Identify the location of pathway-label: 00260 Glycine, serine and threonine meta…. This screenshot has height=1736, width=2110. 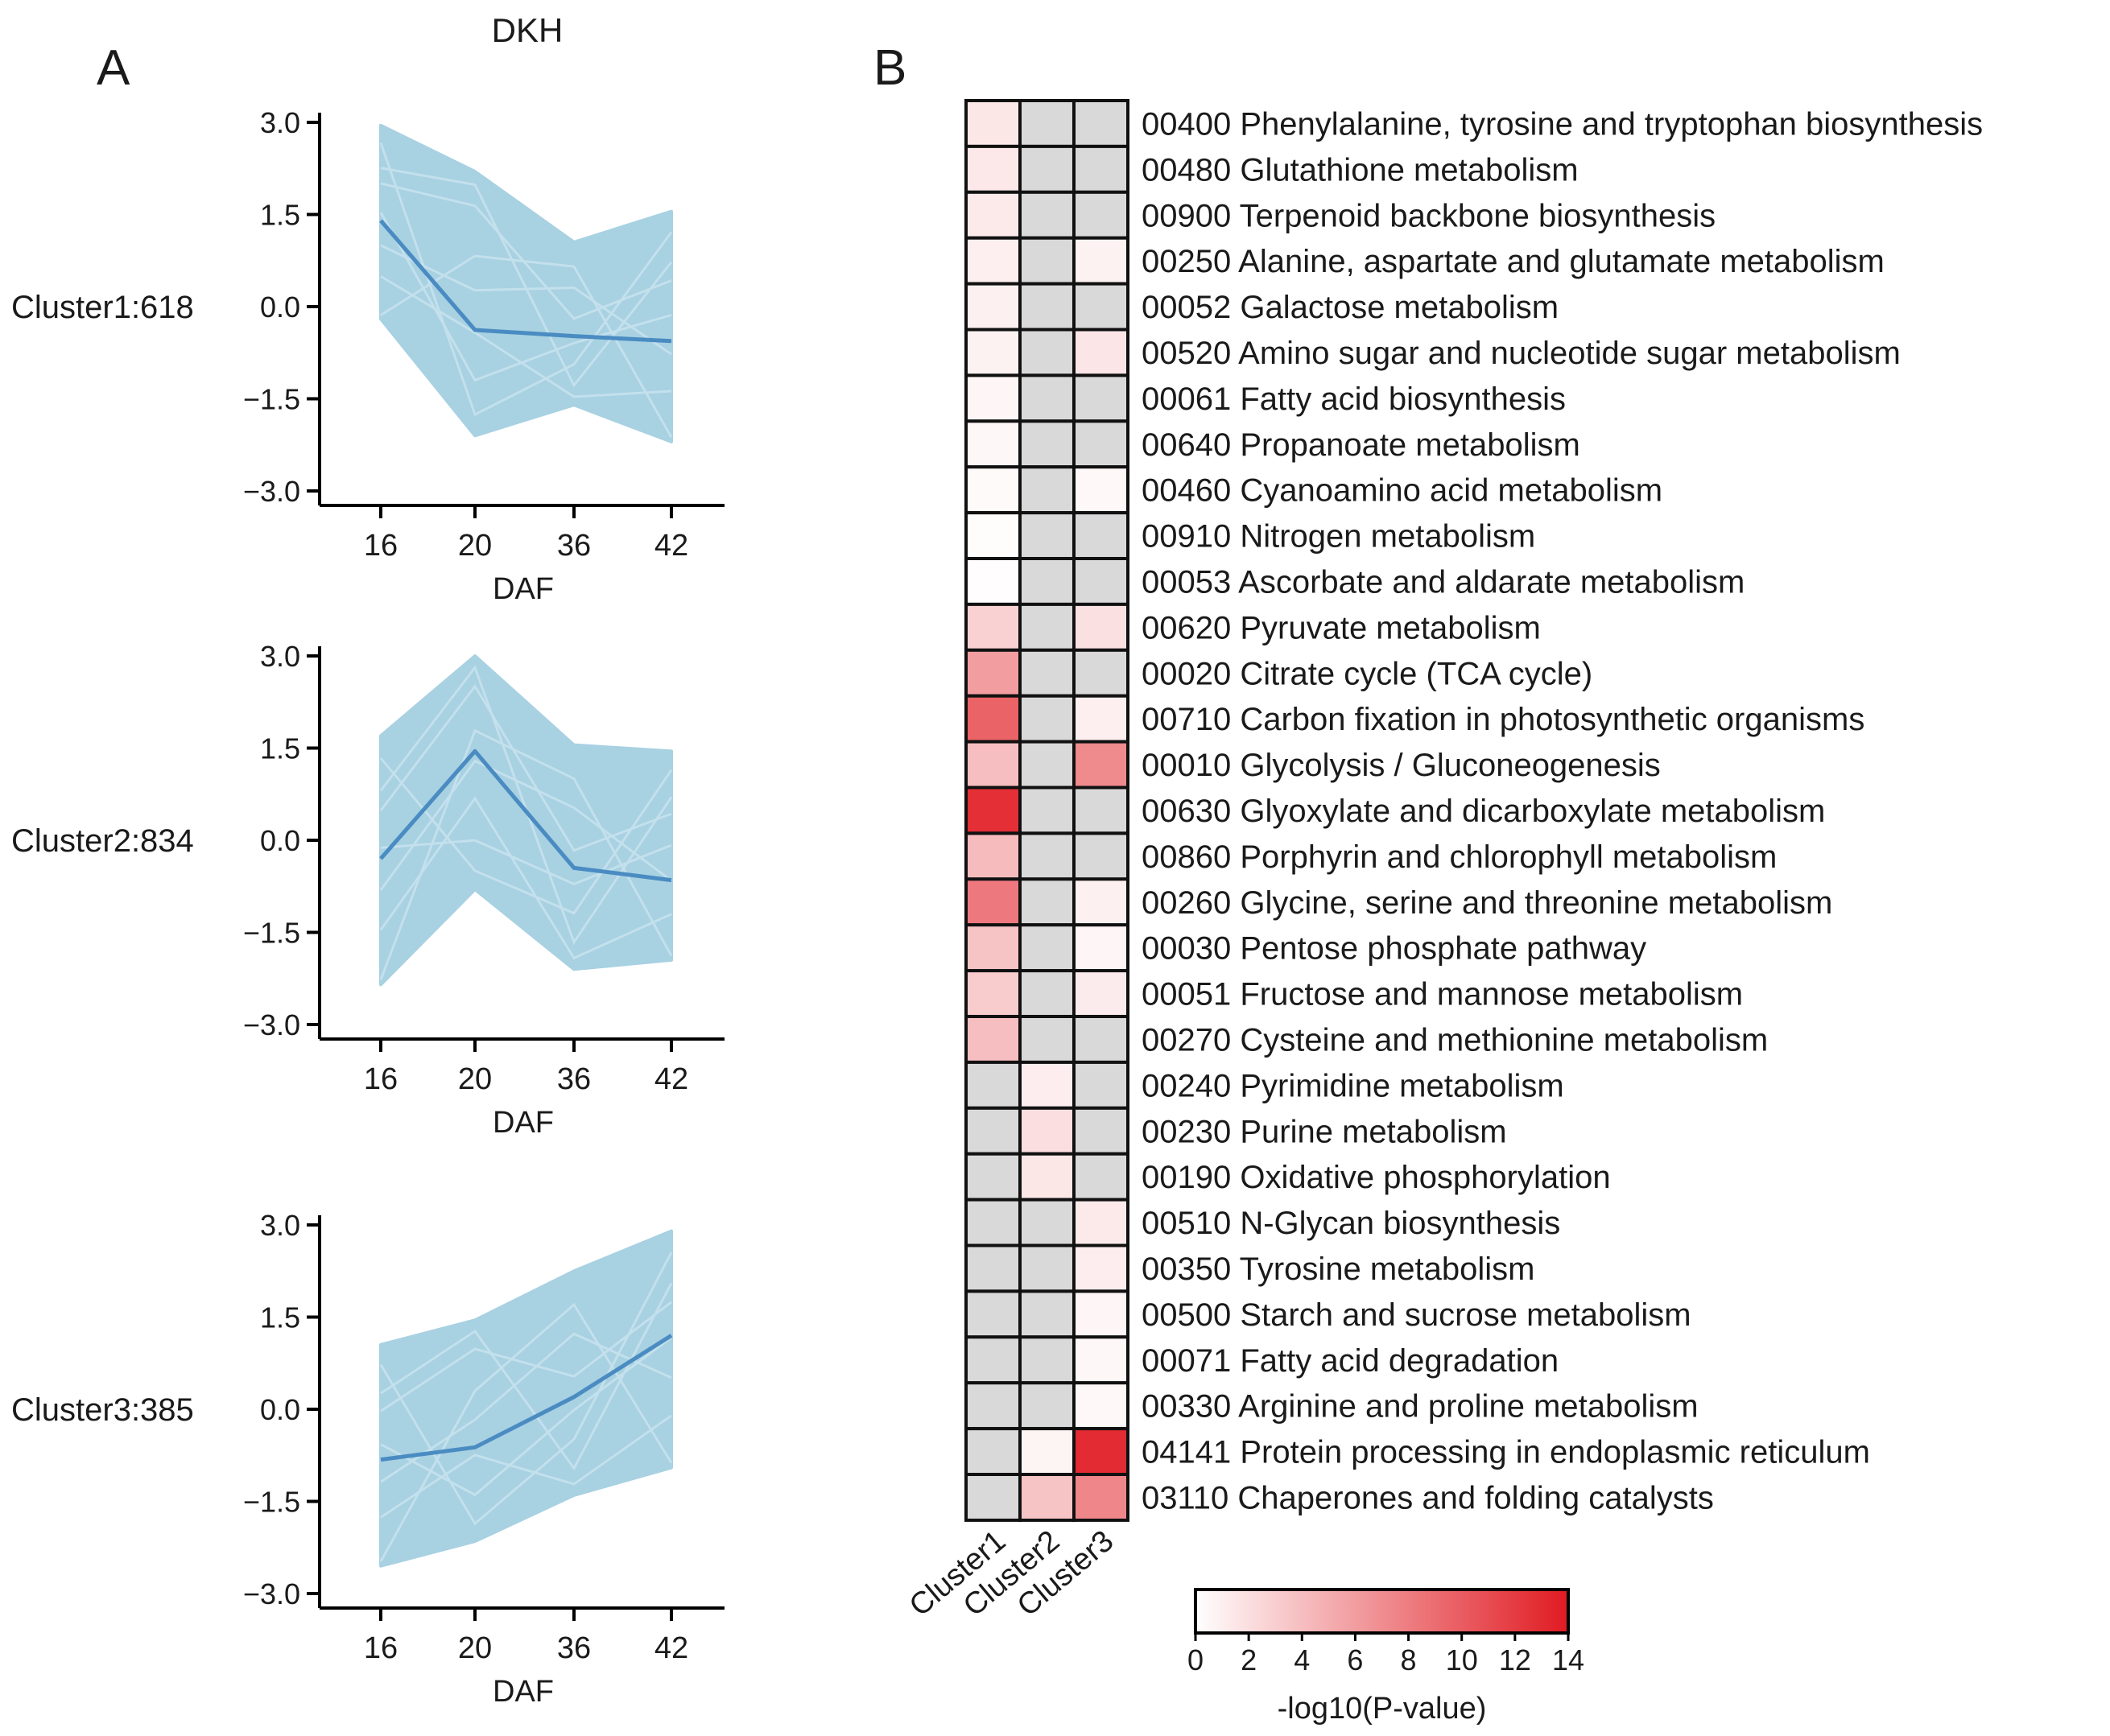
(1487, 903).